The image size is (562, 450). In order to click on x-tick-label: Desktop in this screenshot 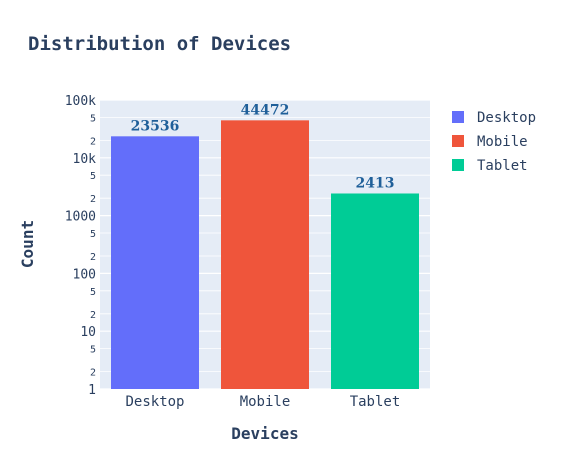, I will do `click(154, 402)`.